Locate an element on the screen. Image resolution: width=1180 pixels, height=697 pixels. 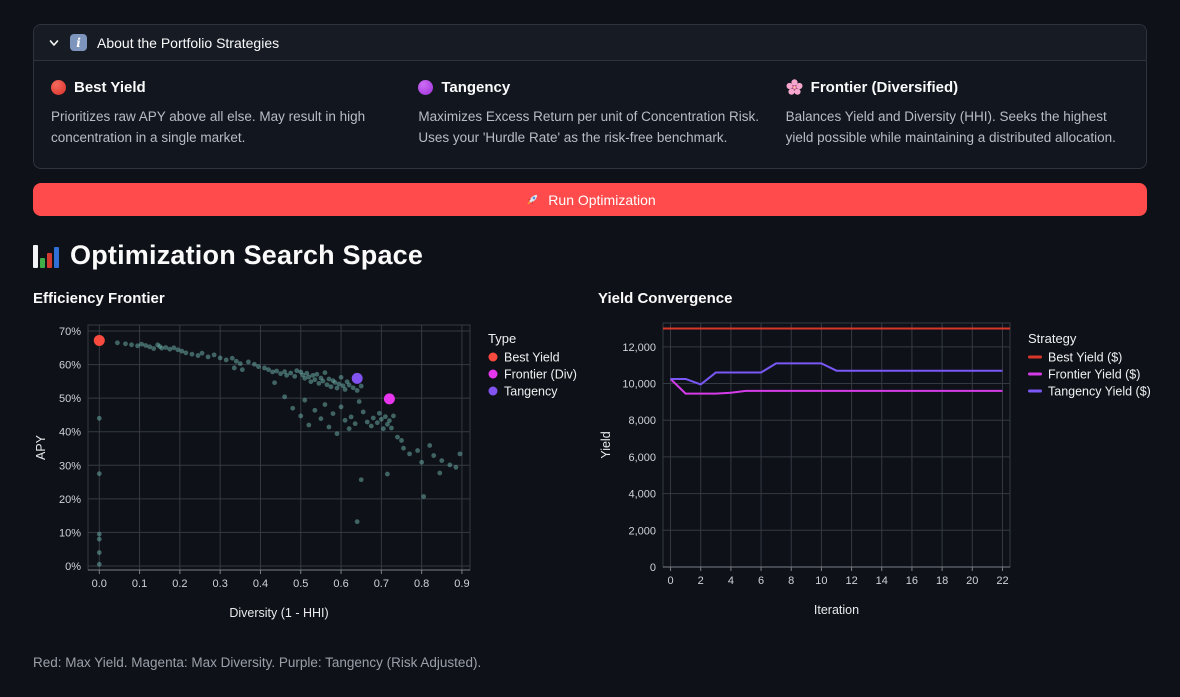
run-optimization-button: Run Optimization is located at coordinates (590, 199).